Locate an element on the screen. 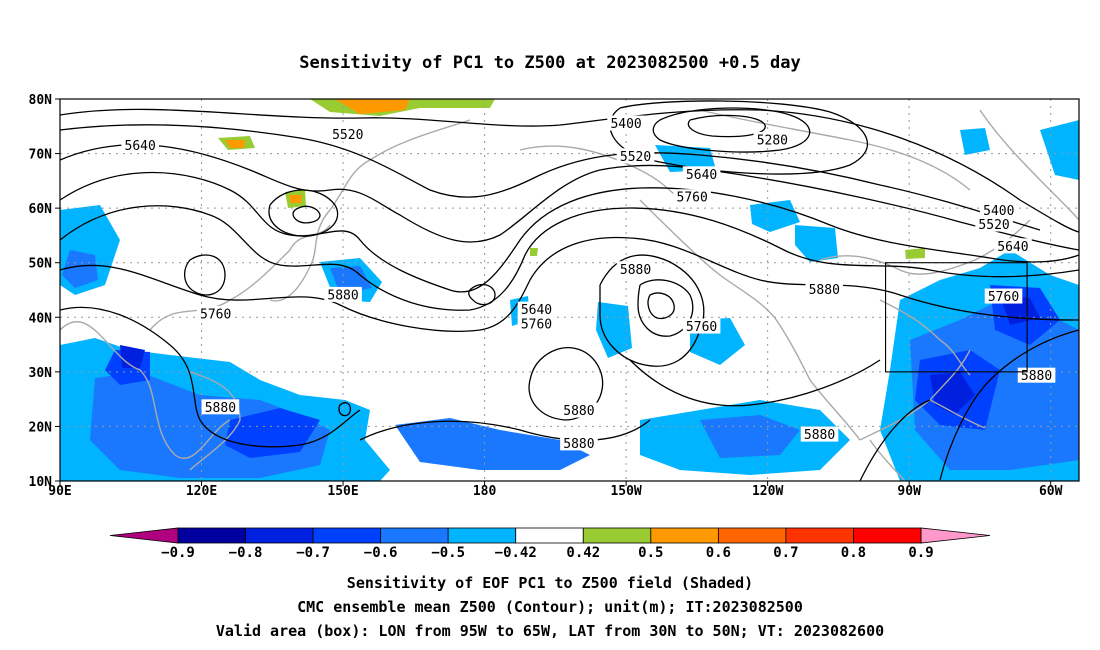 Image resolution: width=1100 pixels, height=650 pixels. lat-label: 20N is located at coordinates (41, 427).